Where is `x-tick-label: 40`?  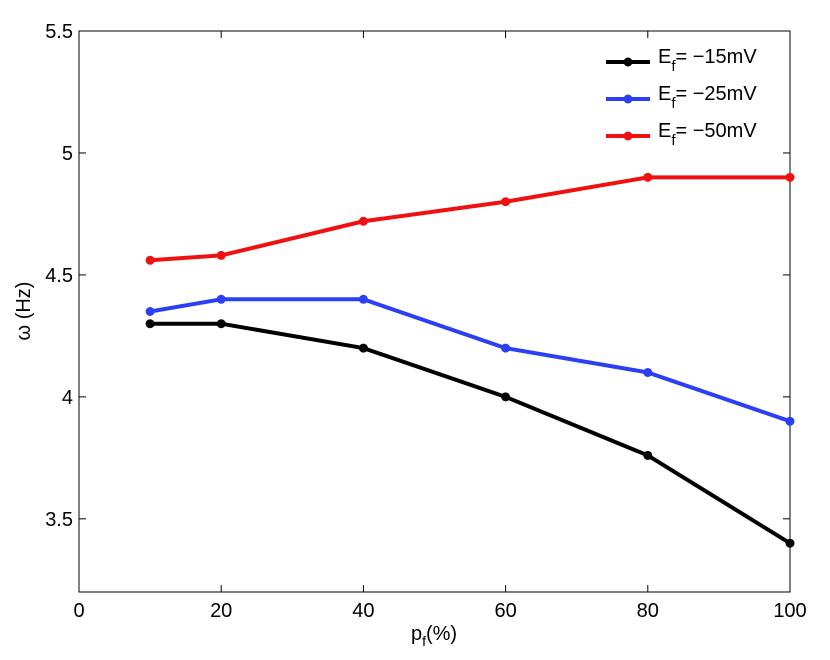 x-tick-label: 40 is located at coordinates (363, 611).